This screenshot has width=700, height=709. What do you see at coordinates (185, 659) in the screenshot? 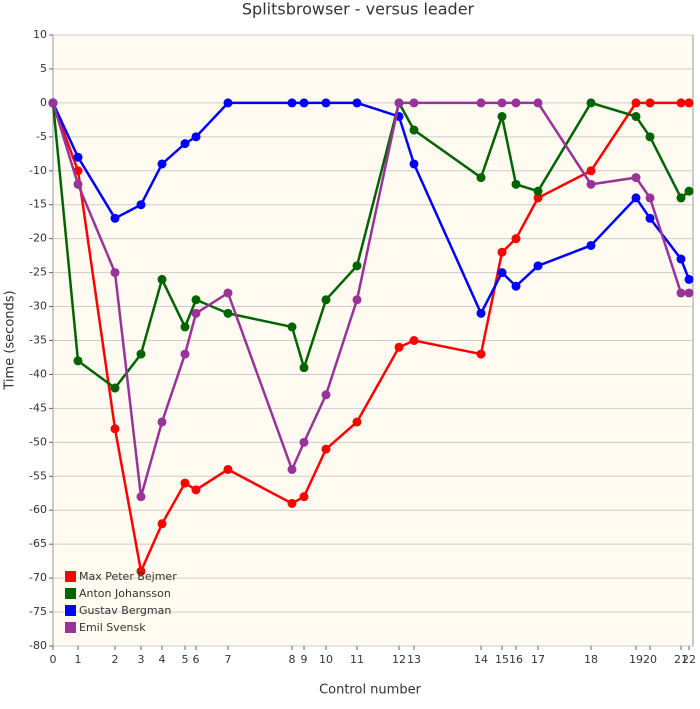
I see `x-tick-label: 5` at bounding box center [185, 659].